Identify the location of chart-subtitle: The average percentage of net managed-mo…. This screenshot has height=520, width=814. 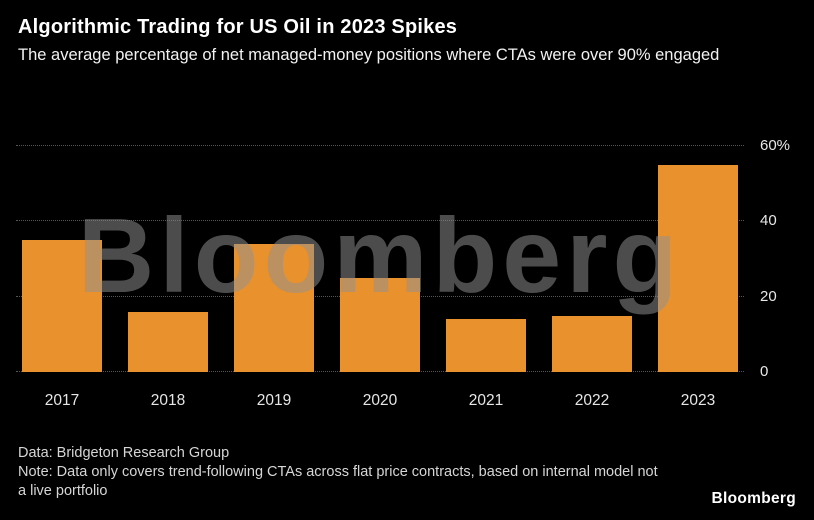
(369, 55).